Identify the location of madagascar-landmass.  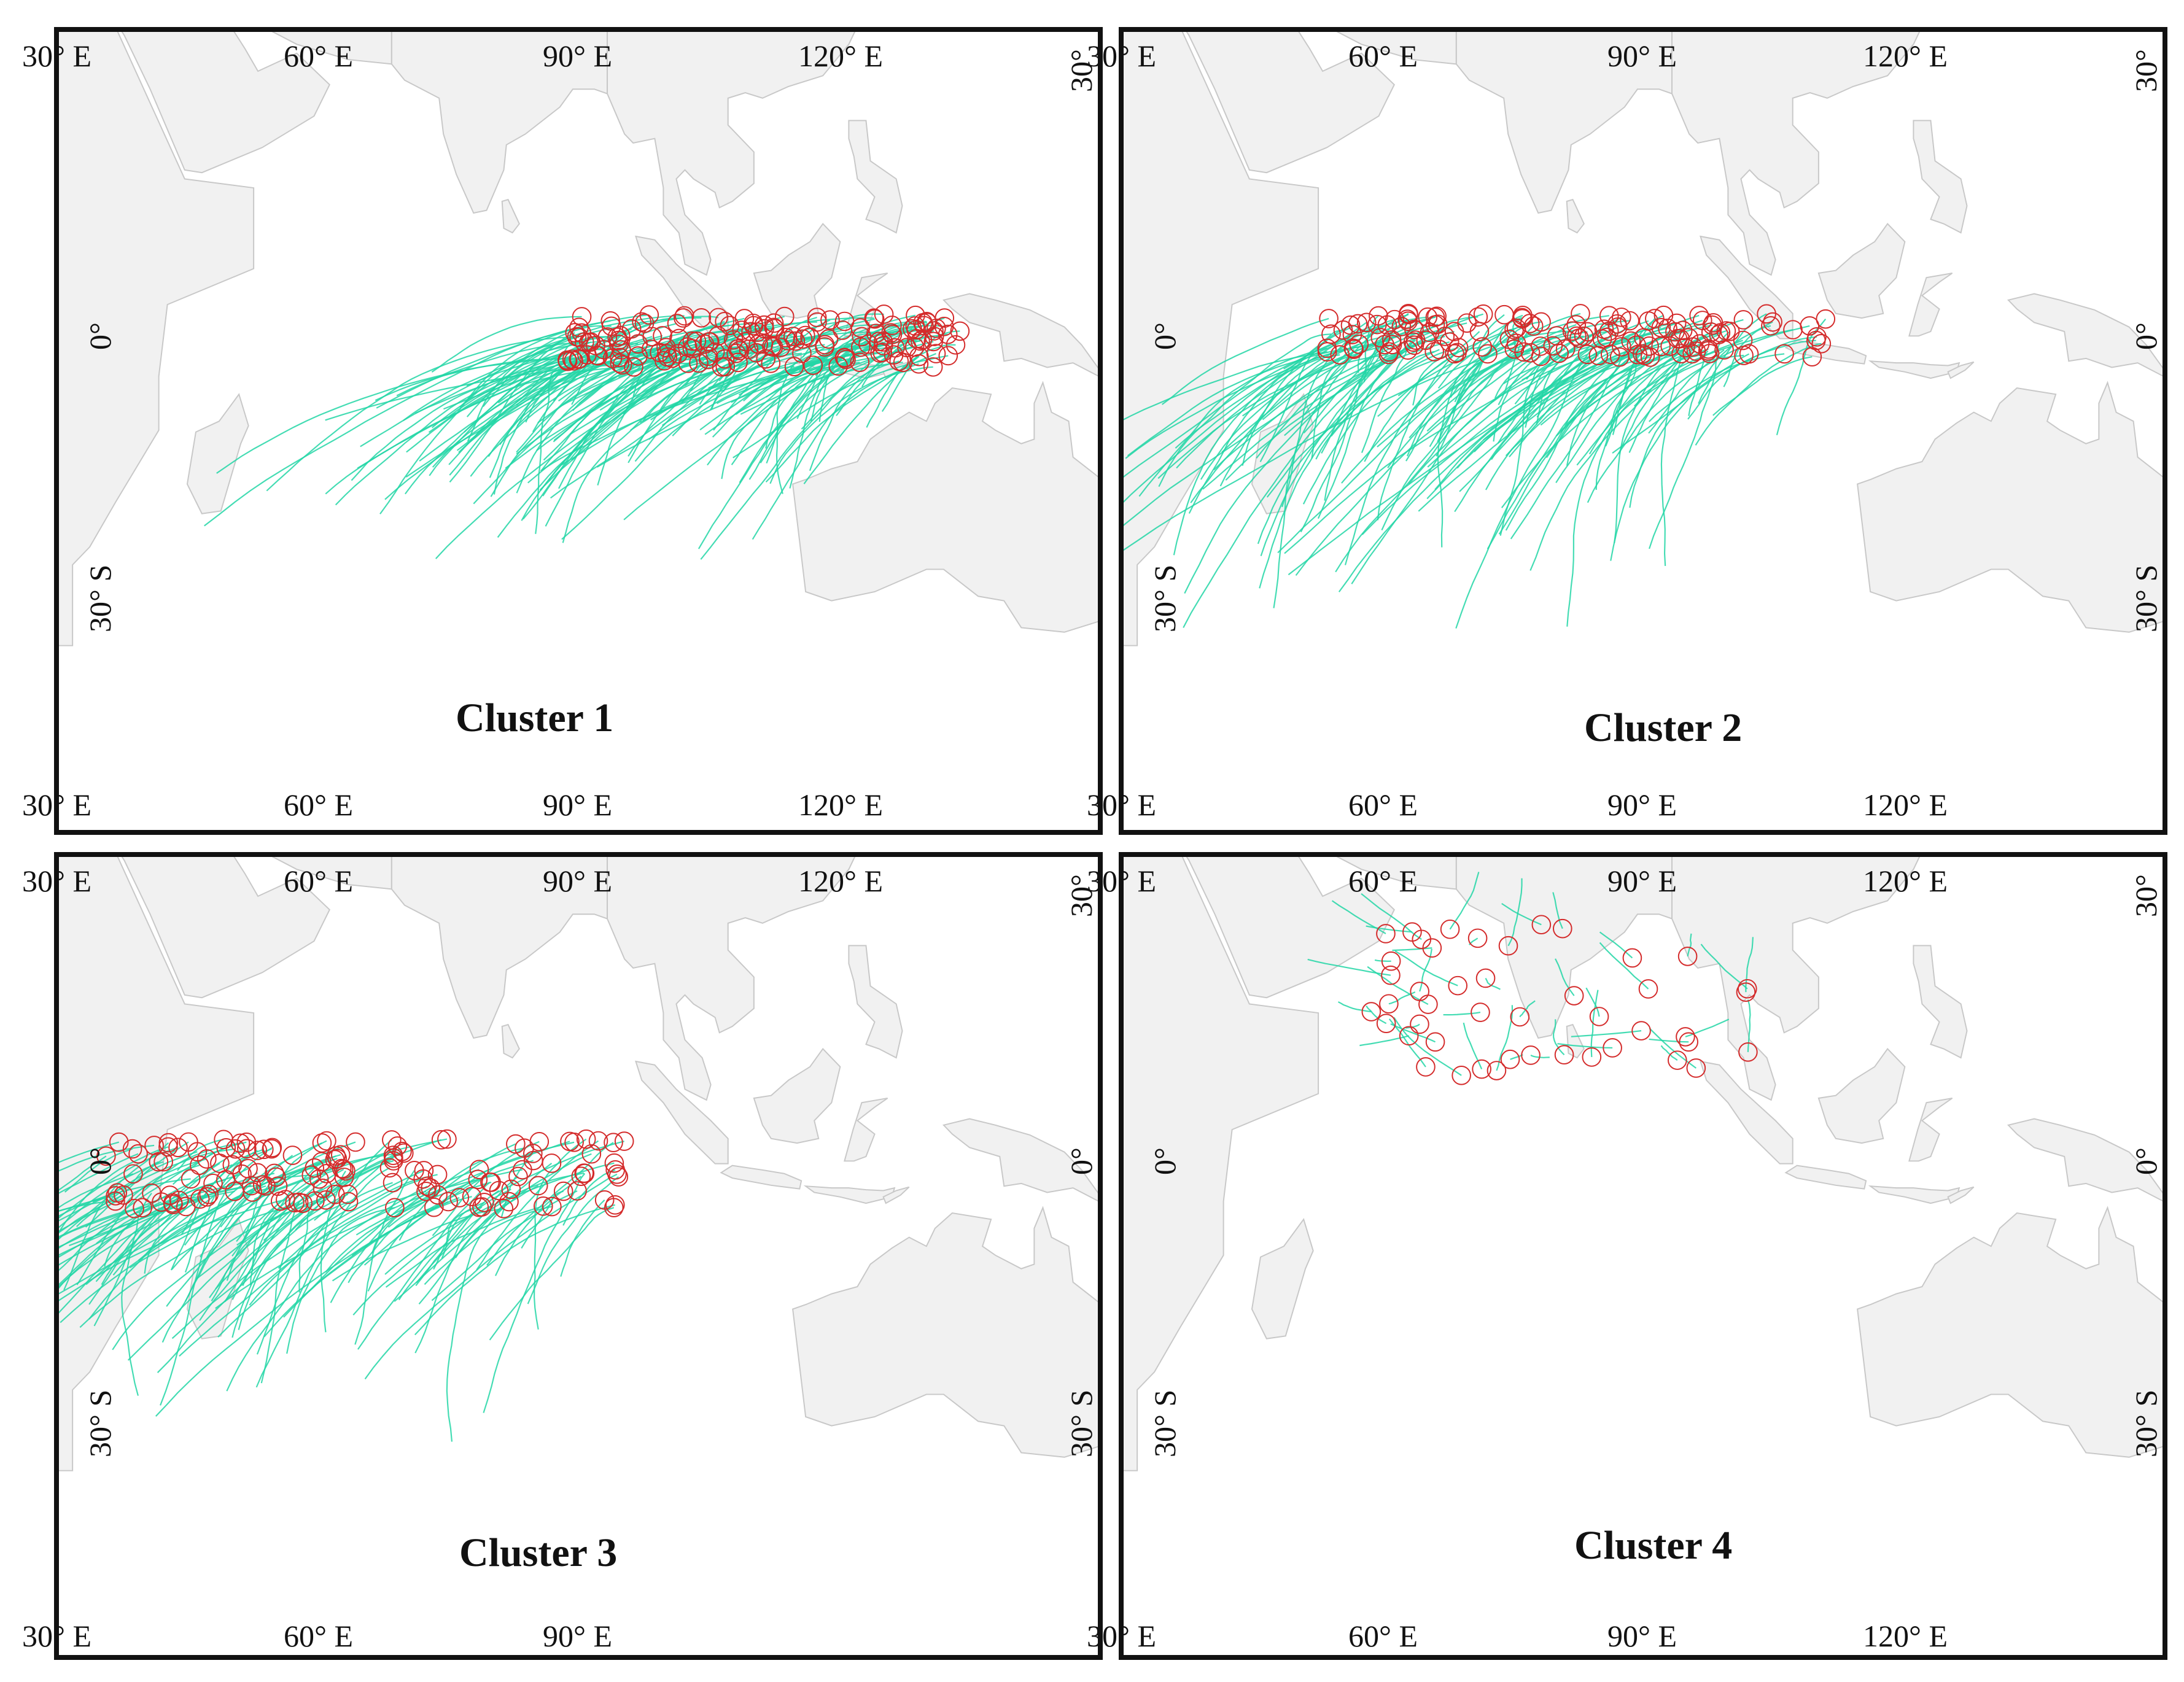
(217, 453).